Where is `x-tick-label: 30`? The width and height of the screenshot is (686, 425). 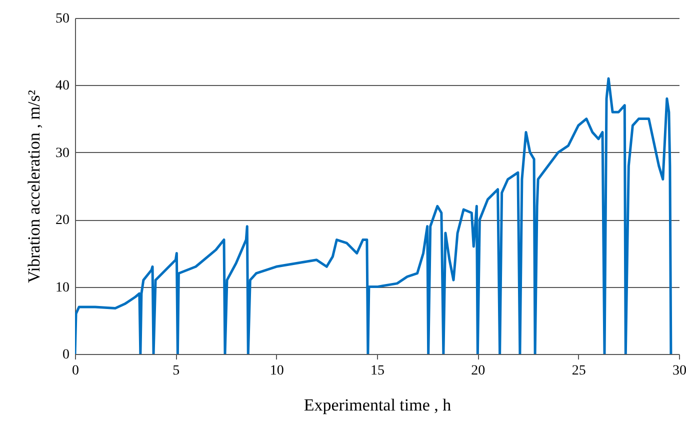 x-tick-label: 30 is located at coordinates (679, 371).